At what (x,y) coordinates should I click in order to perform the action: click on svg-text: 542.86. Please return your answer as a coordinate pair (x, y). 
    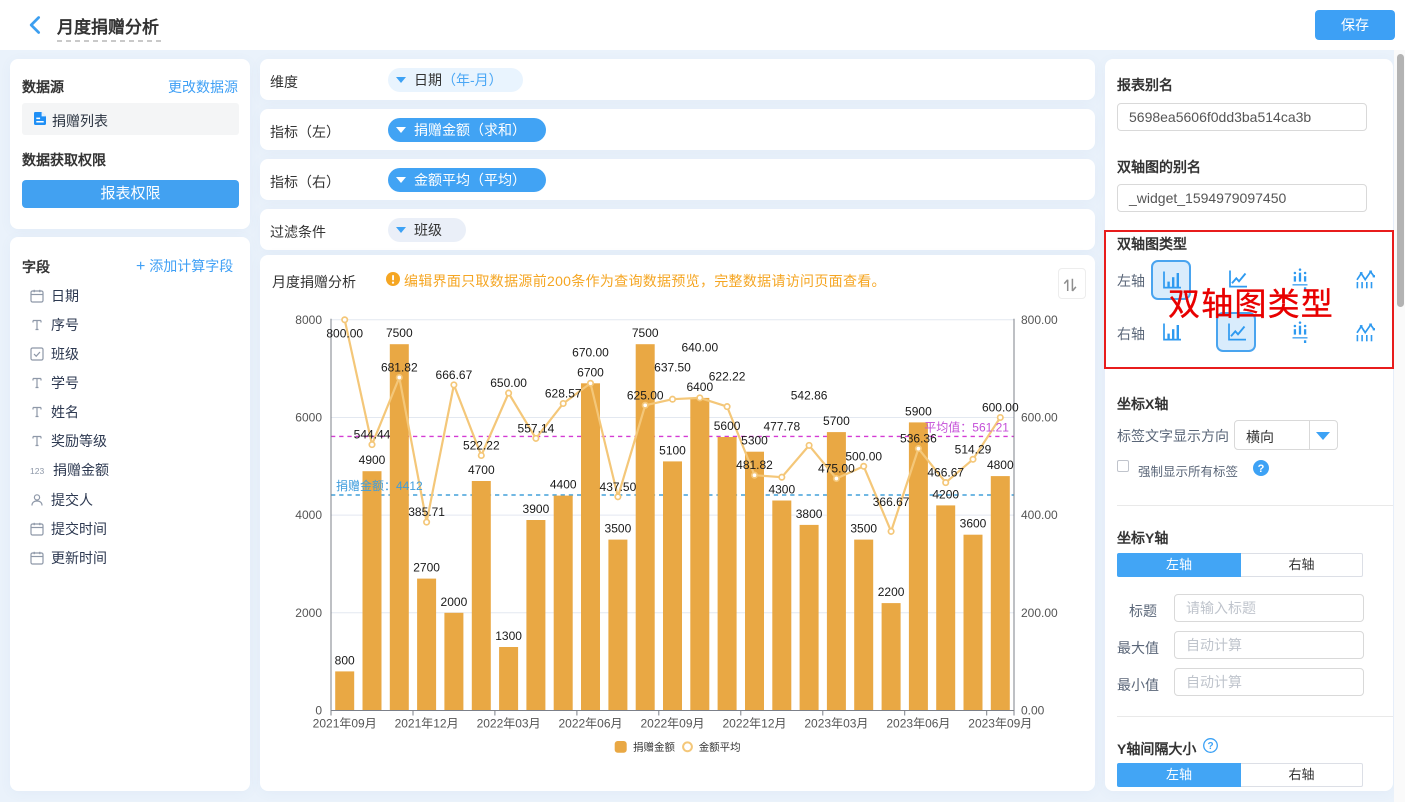
    Looking at the image, I should click on (809, 395).